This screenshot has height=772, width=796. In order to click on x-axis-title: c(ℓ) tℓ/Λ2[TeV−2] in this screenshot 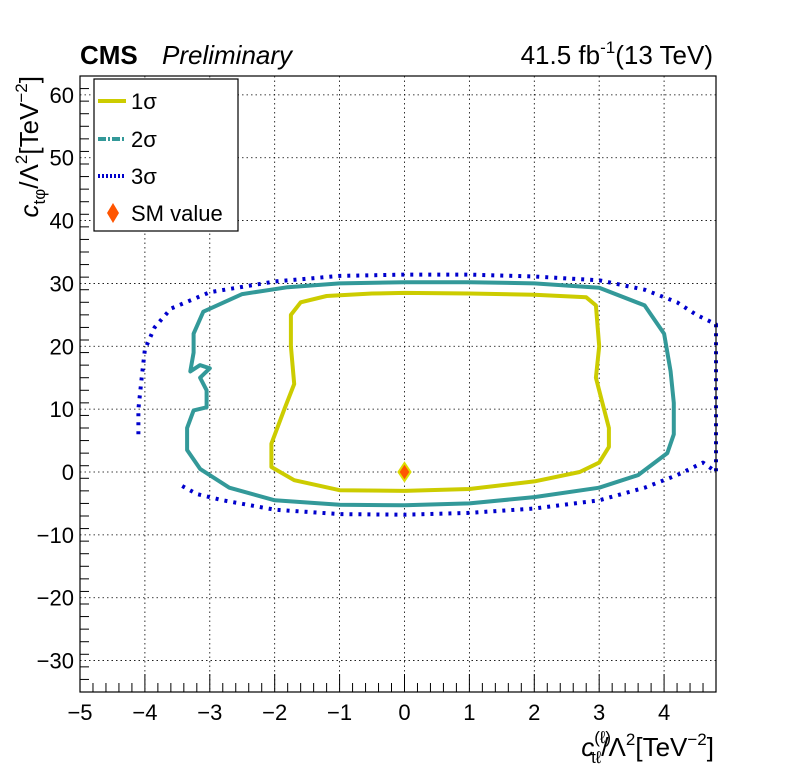, I will do `click(647, 747)`.